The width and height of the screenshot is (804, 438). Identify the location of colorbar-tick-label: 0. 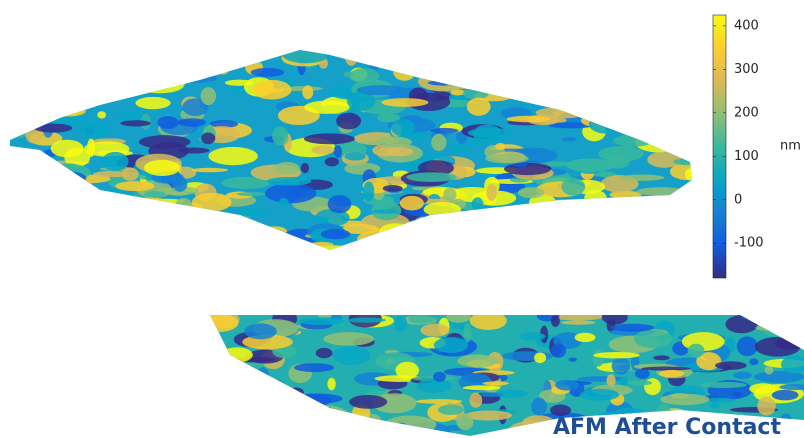
(738, 199).